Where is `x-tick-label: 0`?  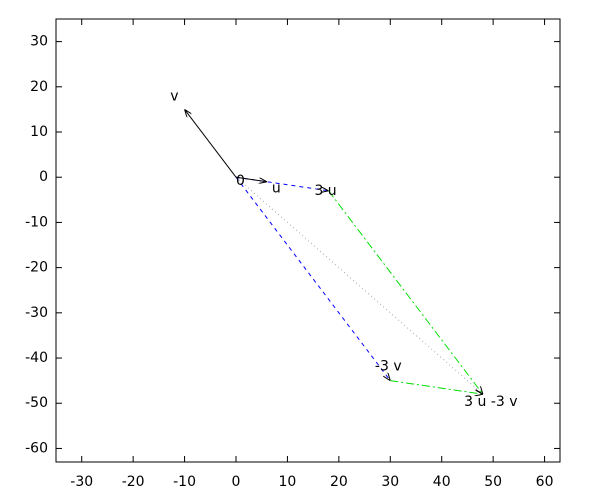 x-tick-label: 0 is located at coordinates (236, 482).